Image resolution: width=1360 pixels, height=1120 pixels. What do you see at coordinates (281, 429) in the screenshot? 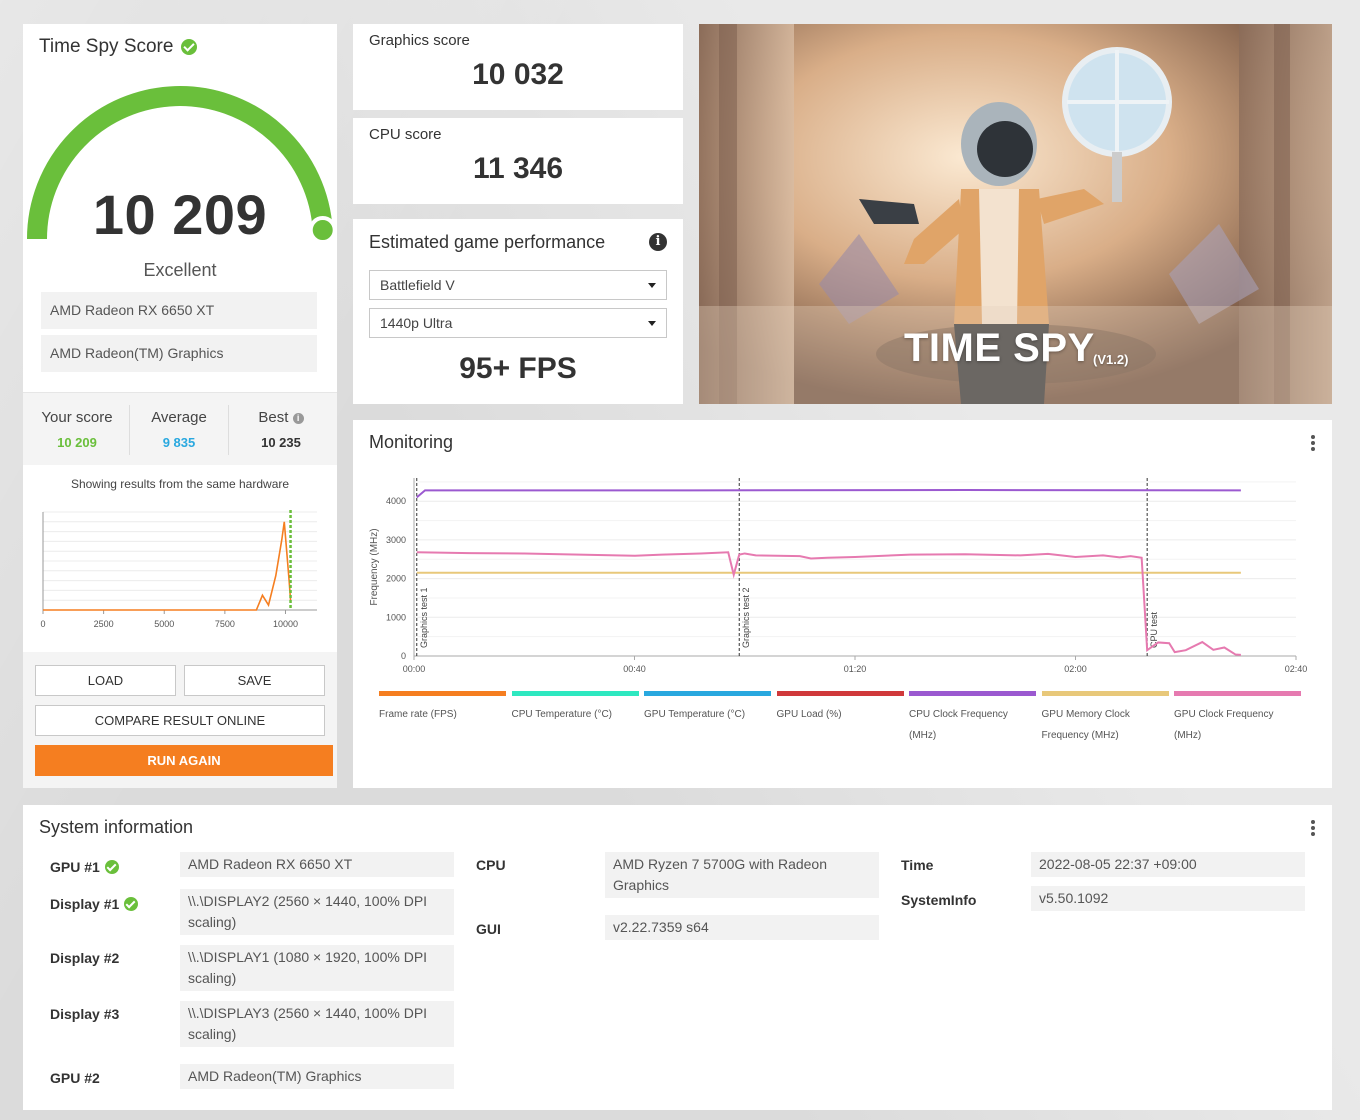
I see `best-stat: Best i 10 235` at bounding box center [281, 429].